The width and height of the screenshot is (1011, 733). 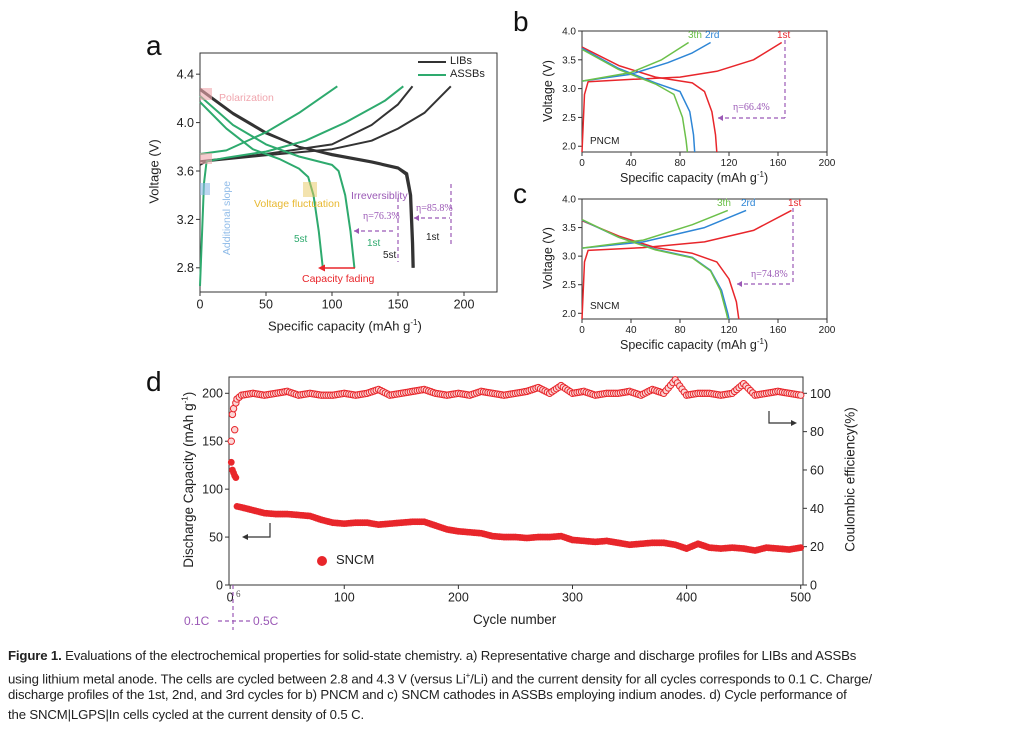 What do you see at coordinates (464, 305) in the screenshot?
I see `a-x-tick-label: 200` at bounding box center [464, 305].